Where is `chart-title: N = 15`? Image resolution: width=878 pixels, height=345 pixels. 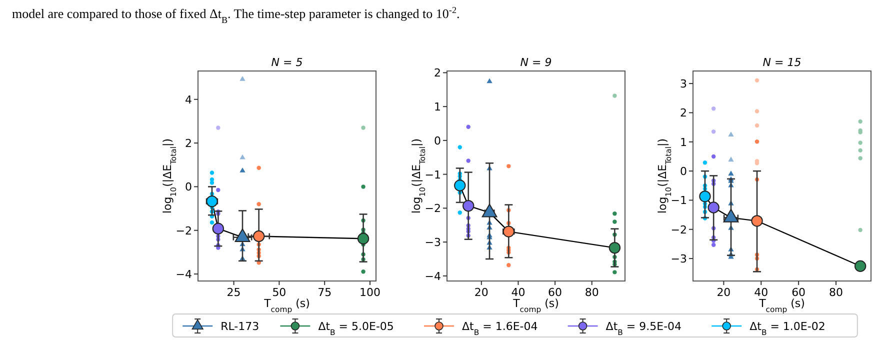
chart-title: N = 15 is located at coordinates (782, 62).